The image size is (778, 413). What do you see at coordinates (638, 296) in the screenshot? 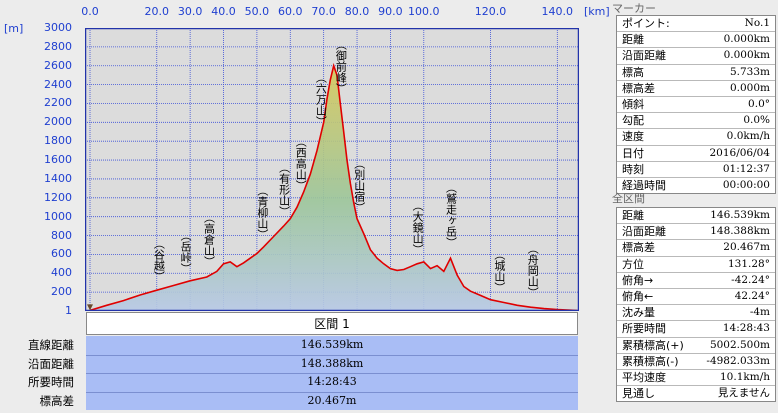
I see `row-label: 俯角←` at bounding box center [638, 296].